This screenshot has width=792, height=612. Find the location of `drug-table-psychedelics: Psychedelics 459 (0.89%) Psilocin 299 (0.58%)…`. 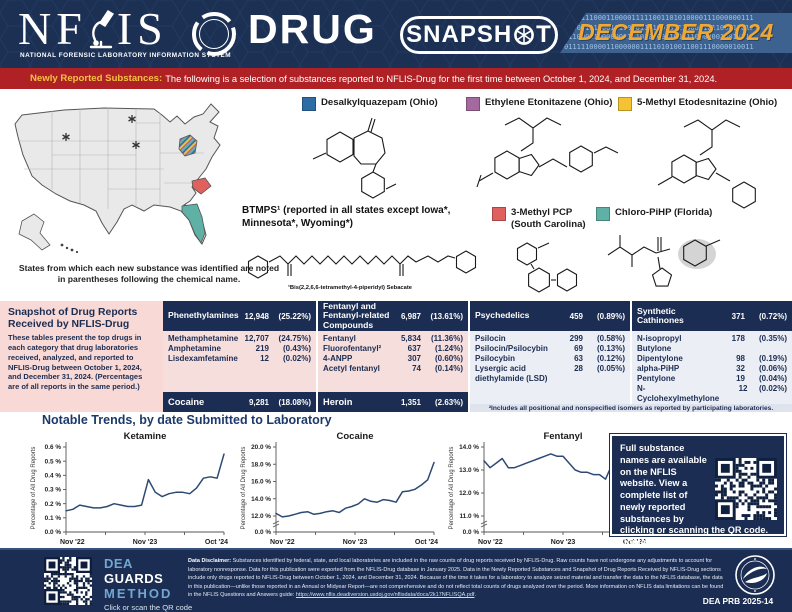

drug-table-psychedelics: Psychedelics 459 (0.89%) Psilocin 299 (0.58%)… is located at coordinates (550, 352).